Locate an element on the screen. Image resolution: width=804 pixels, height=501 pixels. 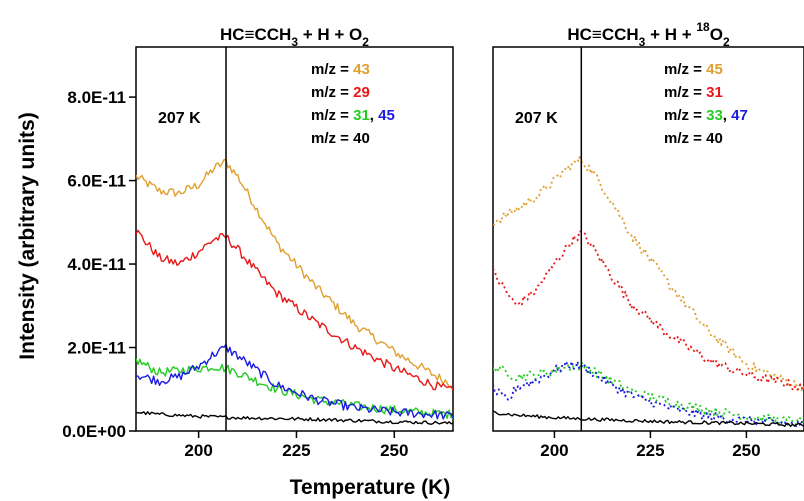
y-tick-label: 2.0E-11 is located at coordinates (96, 348).